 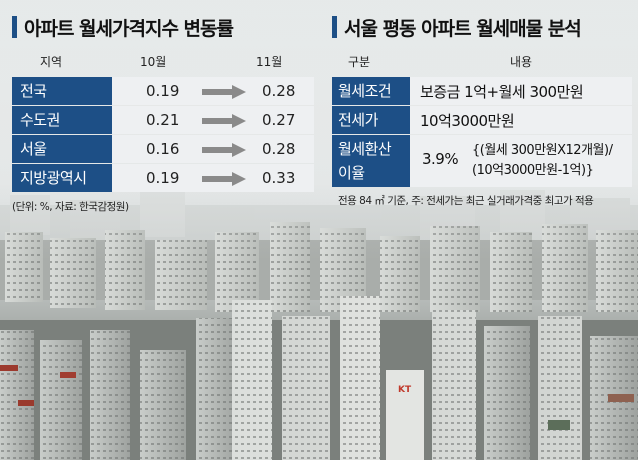 I want to click on right-footnote: 전용 84 ㎡ 기준, 주: 전세가는 최근 실거래가격중 최고가 적용, so click(x=466, y=201).